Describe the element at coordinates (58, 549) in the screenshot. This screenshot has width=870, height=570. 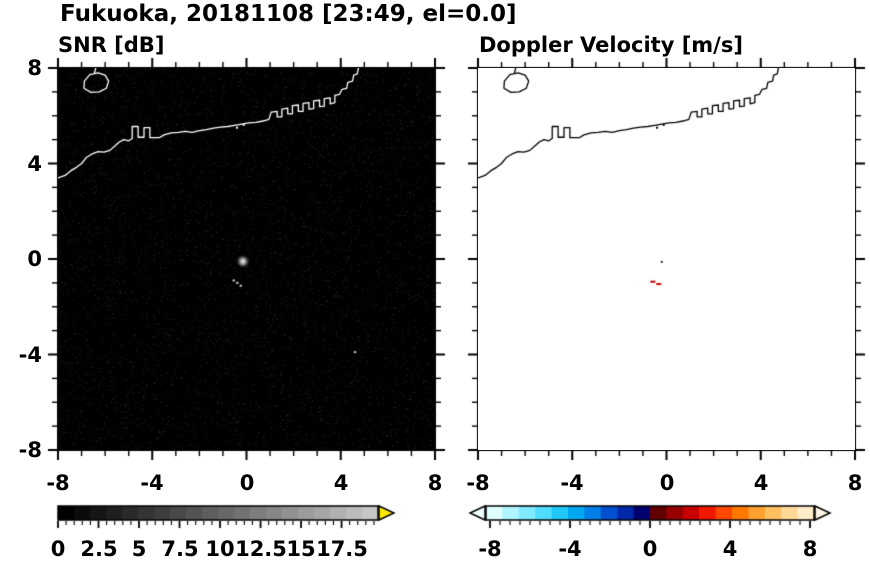
I see `snr-colorbar-tick-label: 0` at that location.